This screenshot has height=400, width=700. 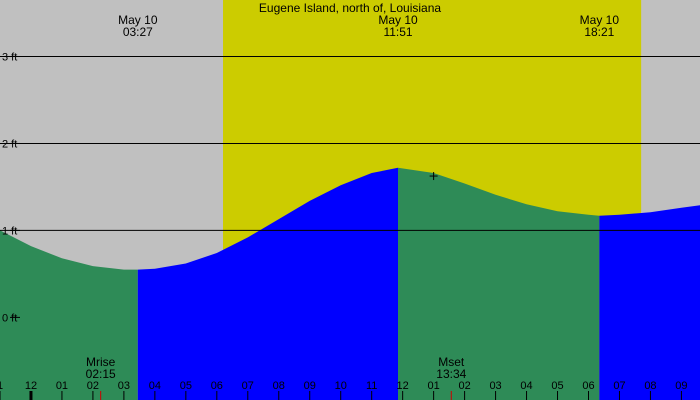 What do you see at coordinates (371, 386) in the screenshot?
I see `x-tick-label: 11` at bounding box center [371, 386].